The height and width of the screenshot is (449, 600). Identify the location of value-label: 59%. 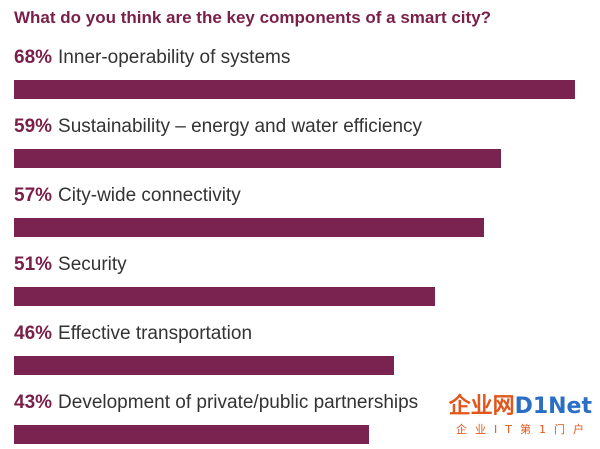
(33, 126).